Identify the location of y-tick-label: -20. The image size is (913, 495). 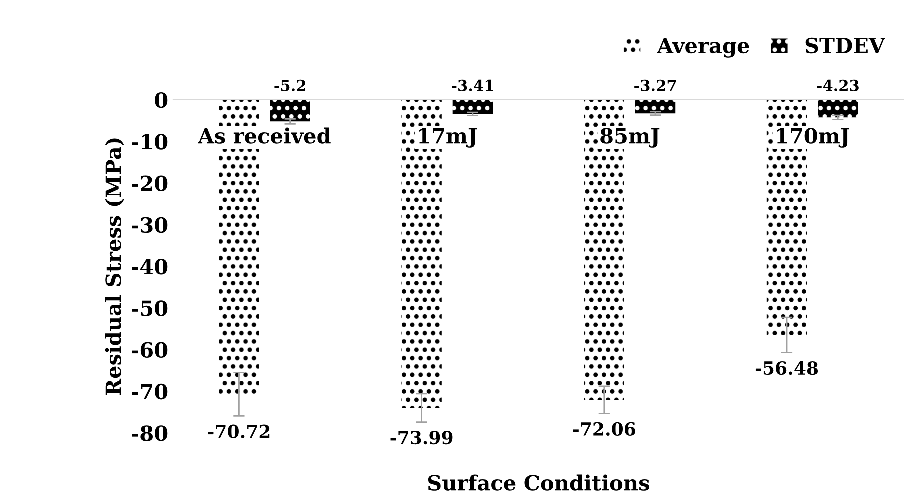
(150, 184).